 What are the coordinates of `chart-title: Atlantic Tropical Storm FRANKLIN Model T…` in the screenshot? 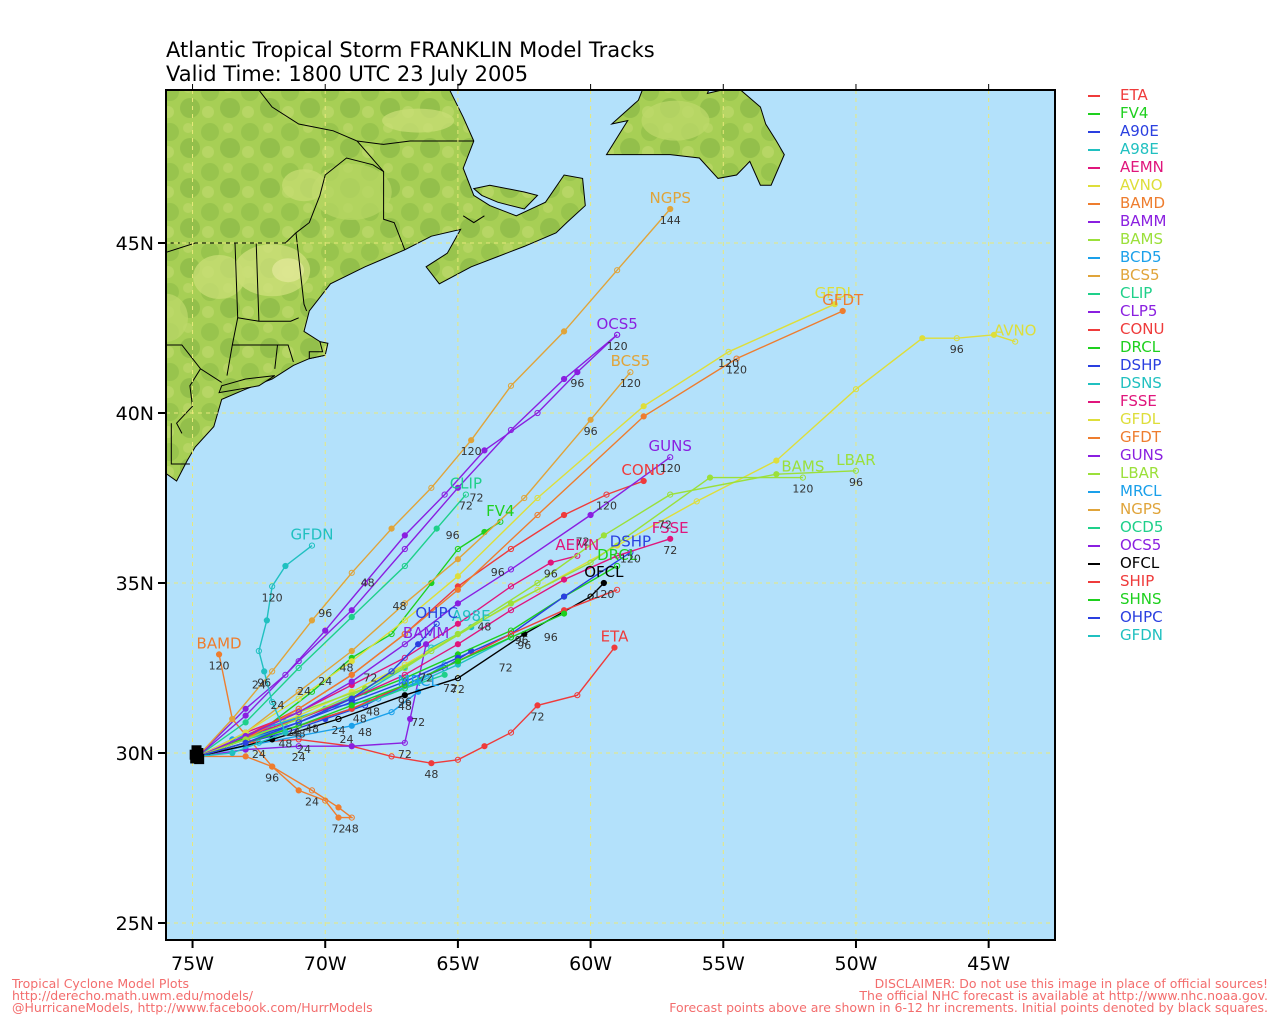 It's located at (410, 50).